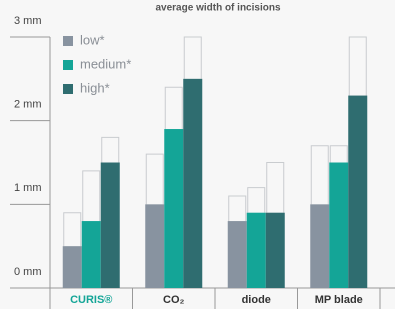 This screenshot has height=309, width=395. I want to click on x-tick-label: CO₂, so click(174, 300).